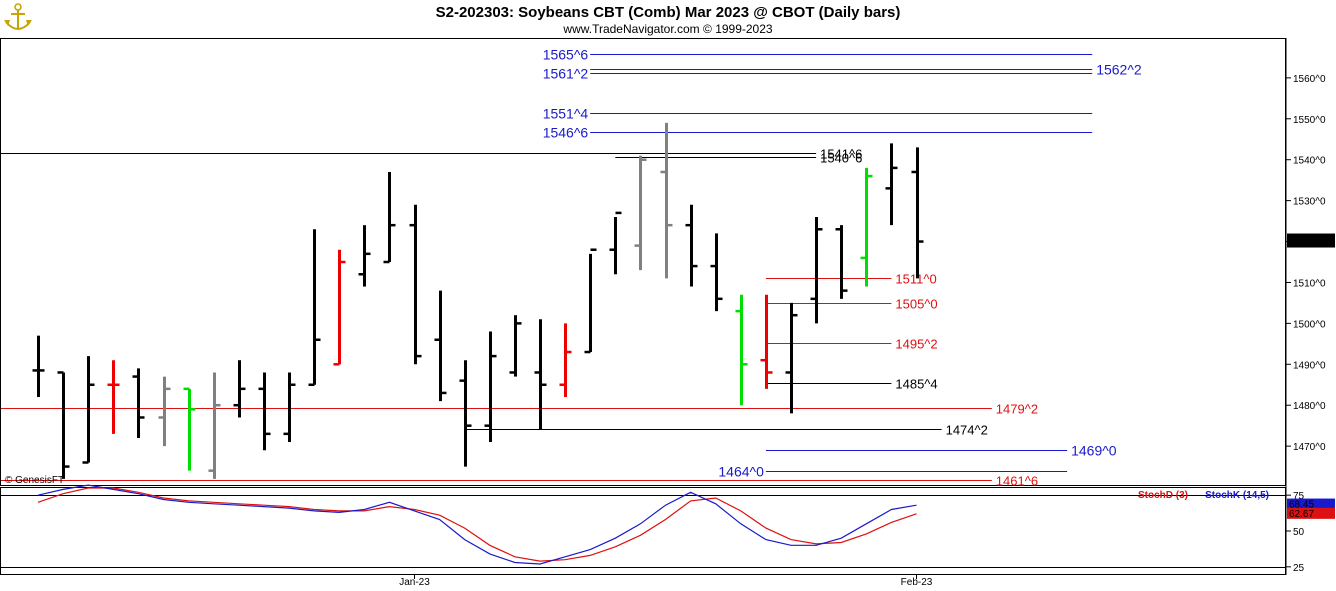 This screenshot has width=1336, height=591. What do you see at coordinates (1309, 447) in the screenshot?
I see `price-tick-label: 1470^0` at bounding box center [1309, 447].